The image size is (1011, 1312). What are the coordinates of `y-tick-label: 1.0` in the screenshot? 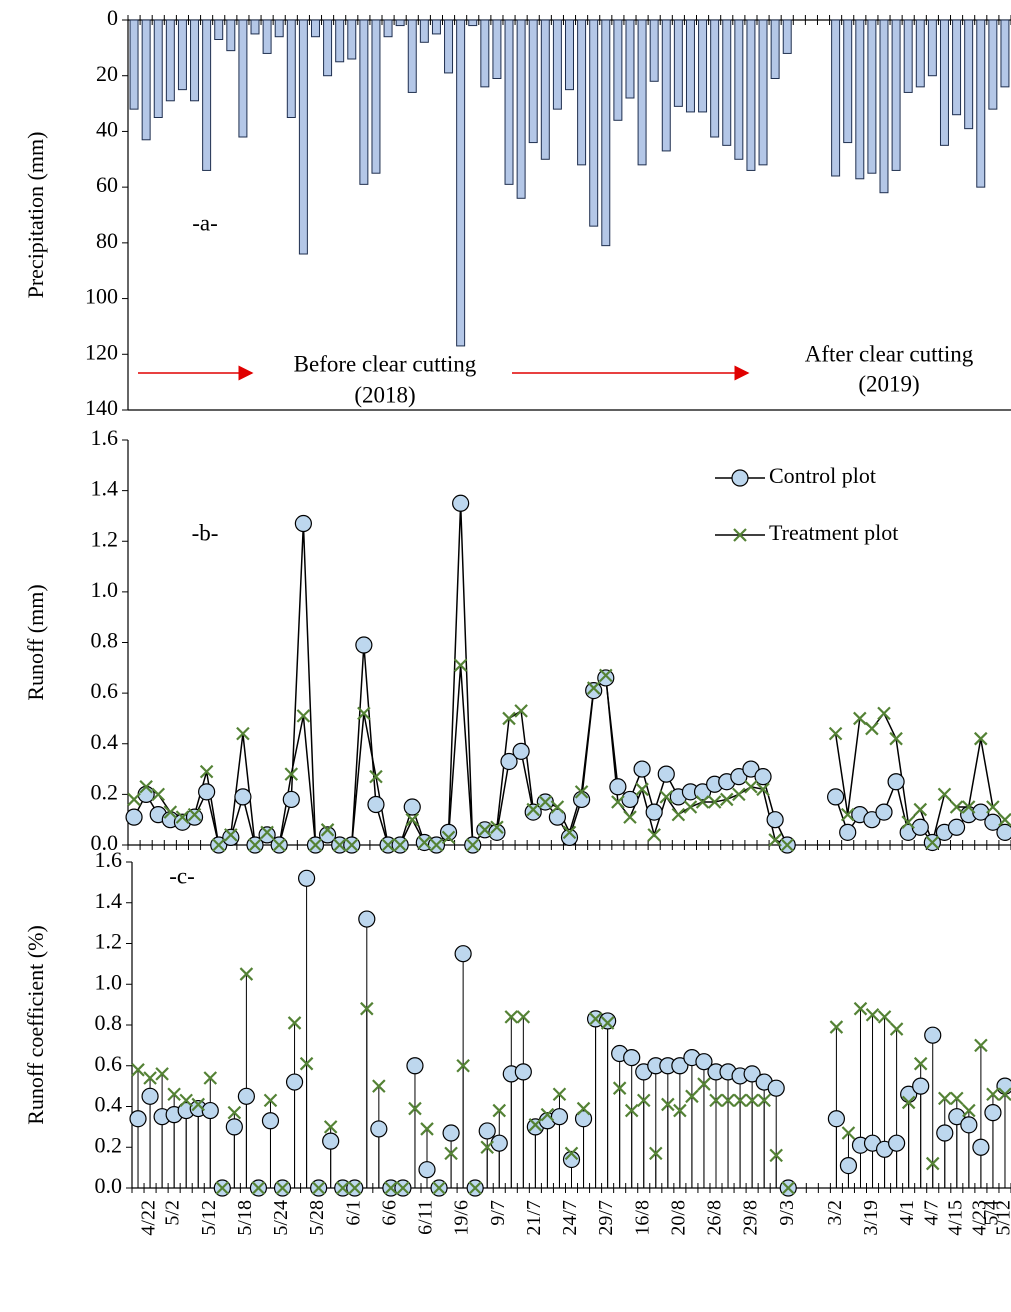 It's located at (109, 981).